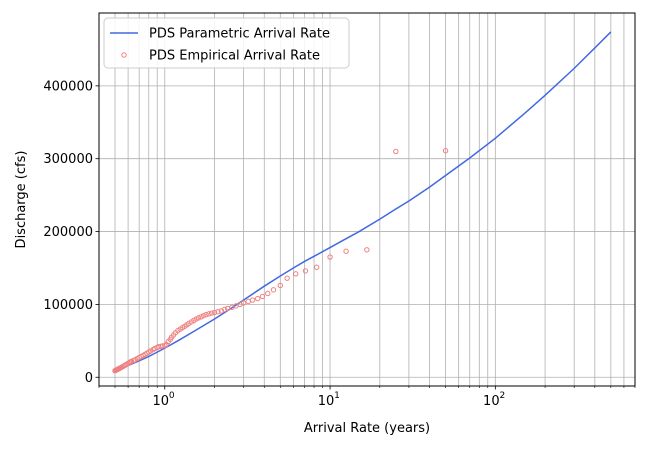 The height and width of the screenshot is (450, 650). Describe the element at coordinates (68, 305) in the screenshot. I see `y-tick-label: 100000` at that location.